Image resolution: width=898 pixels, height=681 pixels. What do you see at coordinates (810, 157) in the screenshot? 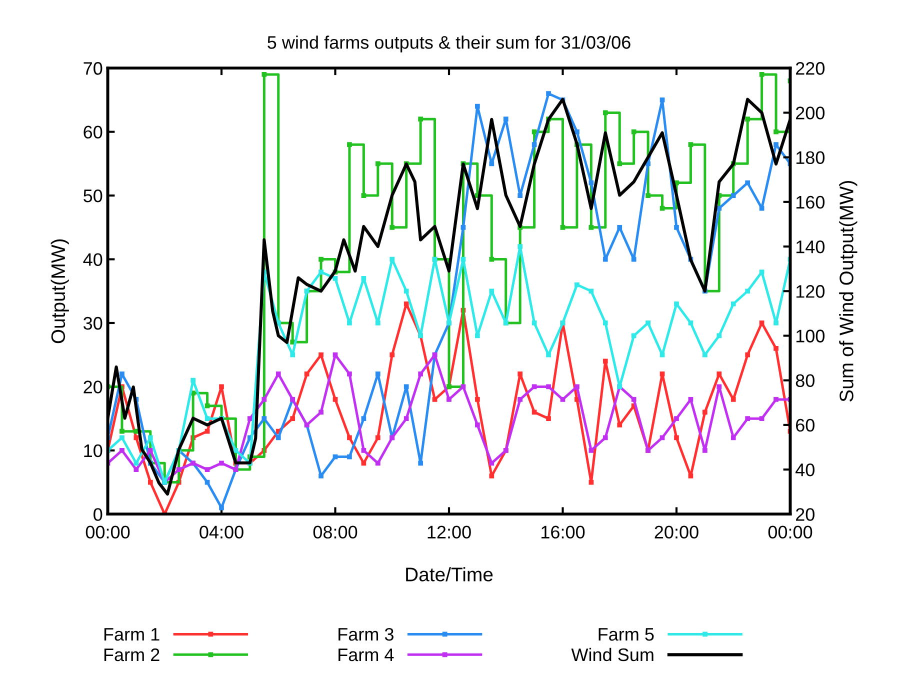
I see `y2-tick-label: 180` at bounding box center [810, 157].